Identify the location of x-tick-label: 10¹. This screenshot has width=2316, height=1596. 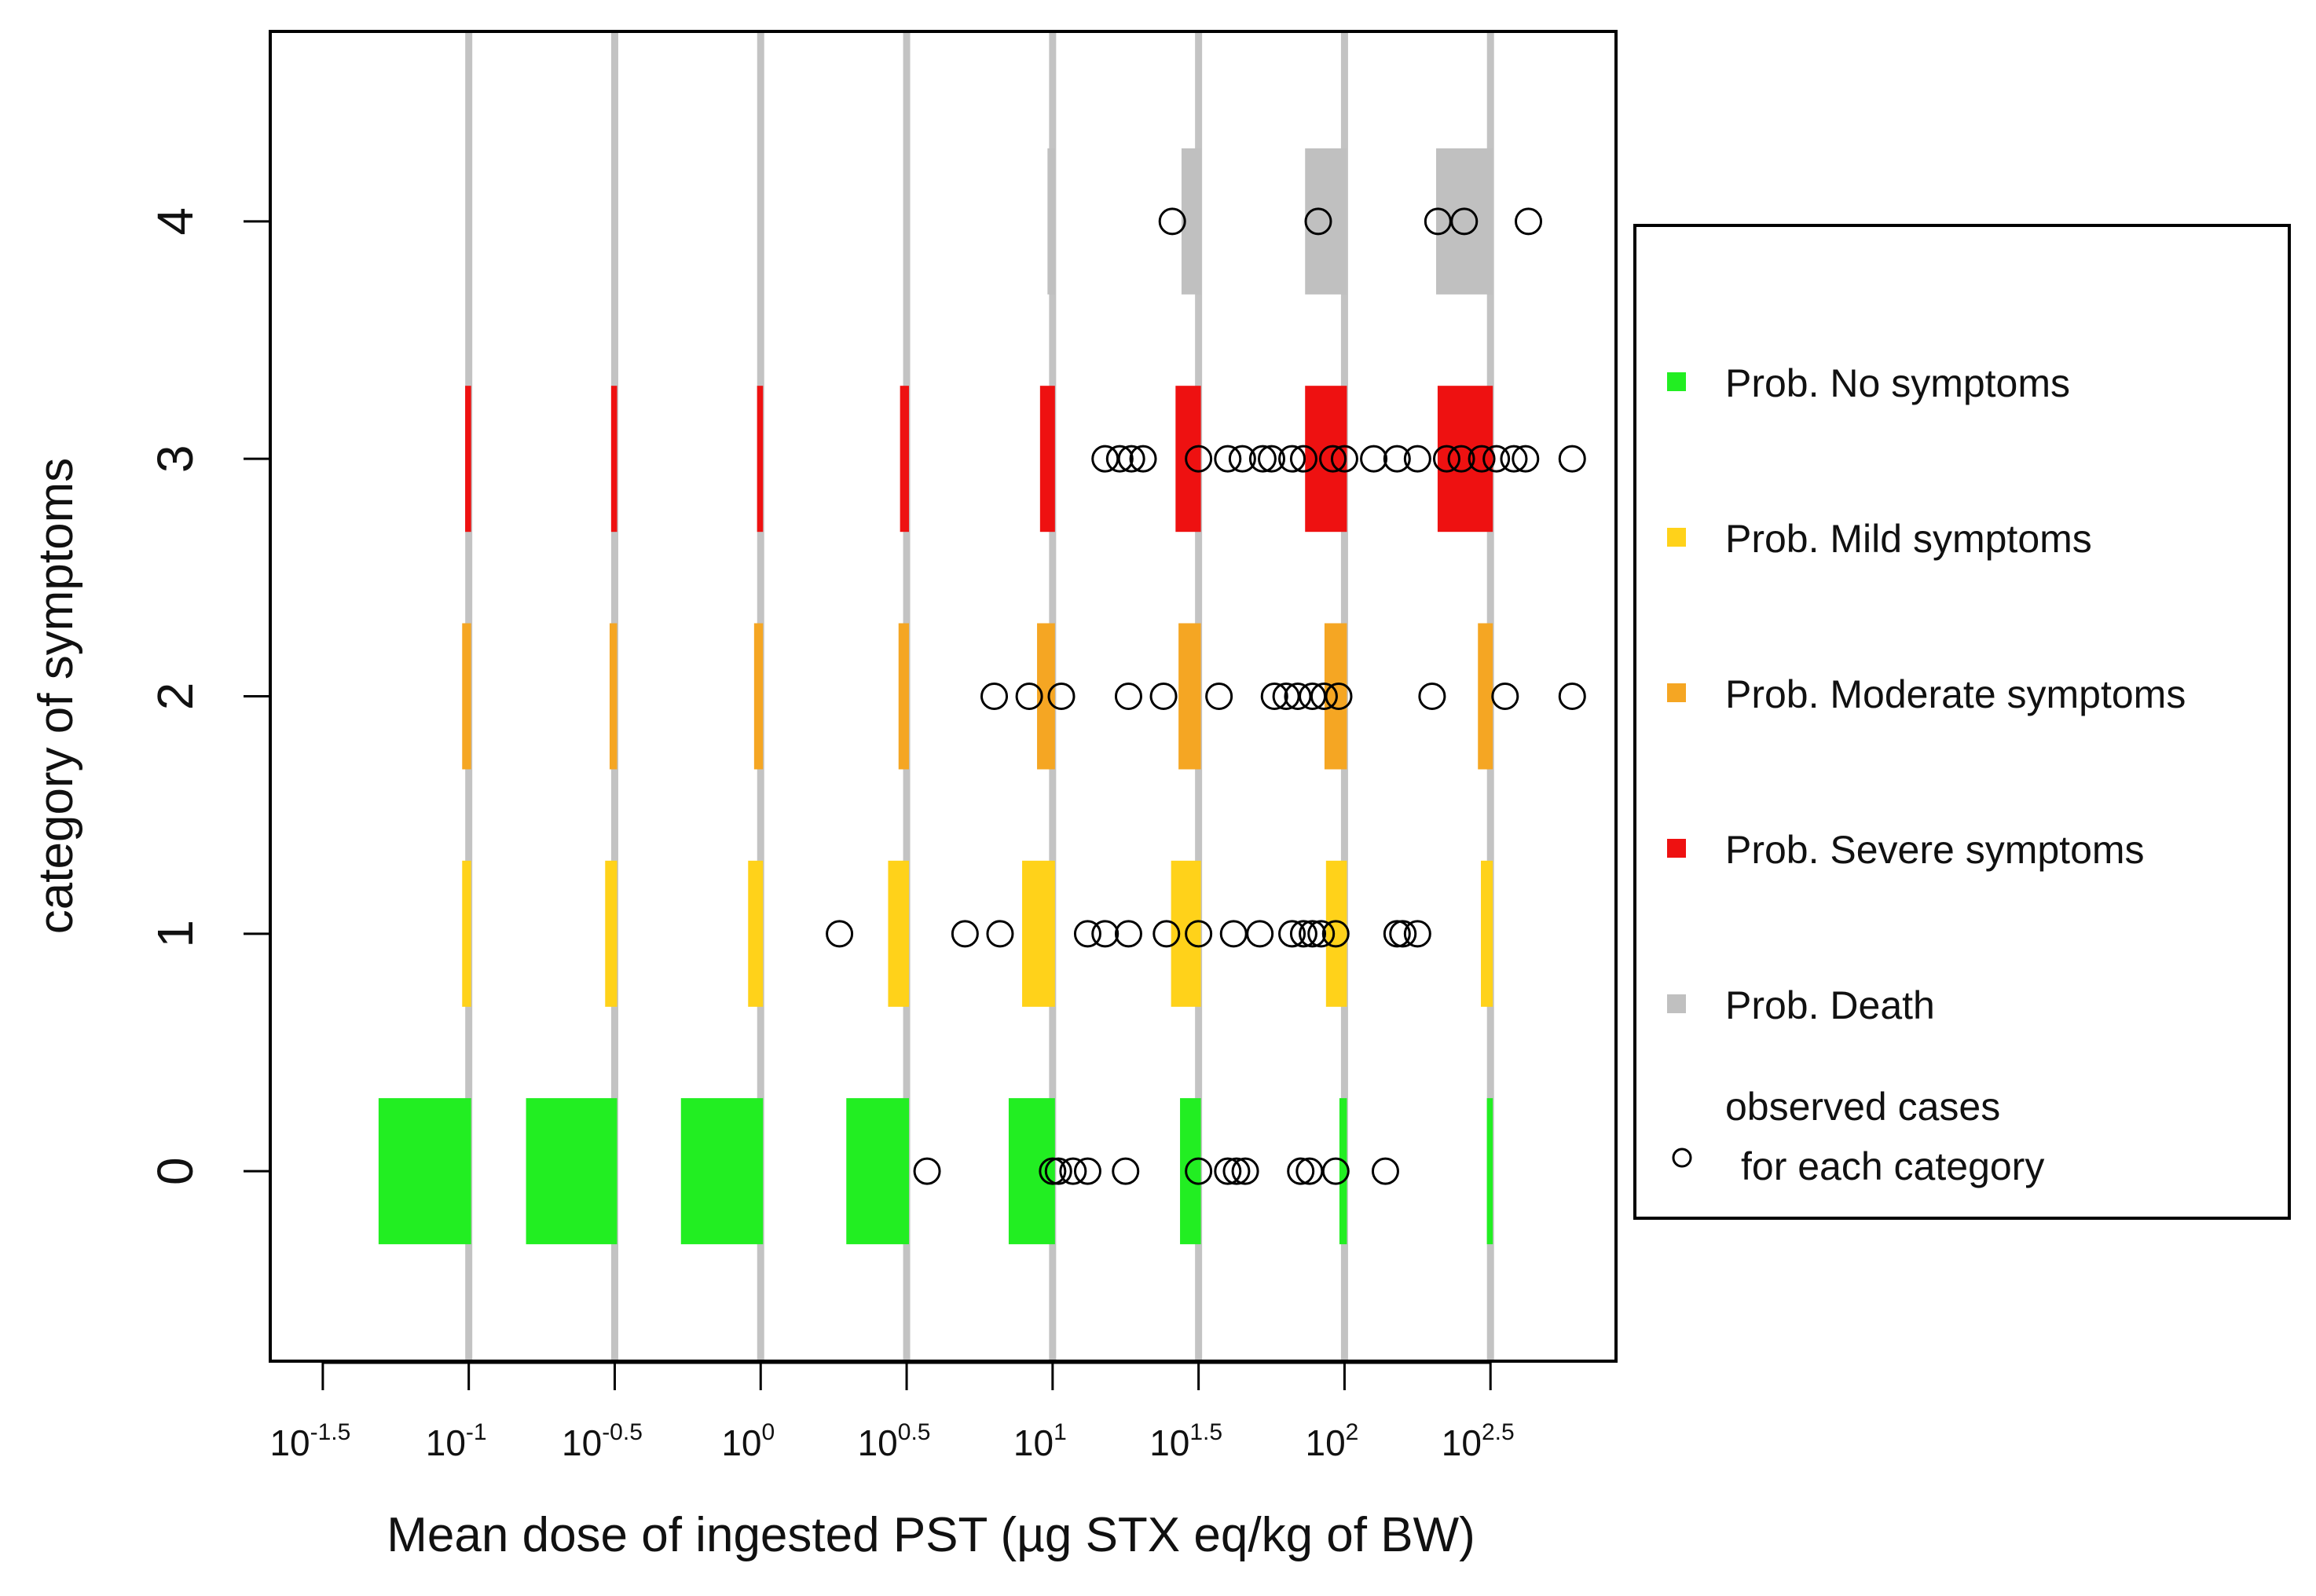
(1040, 1441).